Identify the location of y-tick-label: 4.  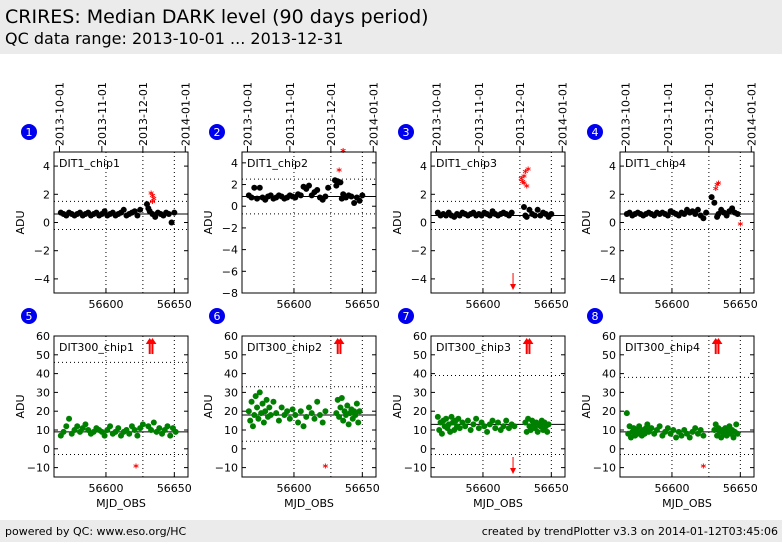
(46, 166).